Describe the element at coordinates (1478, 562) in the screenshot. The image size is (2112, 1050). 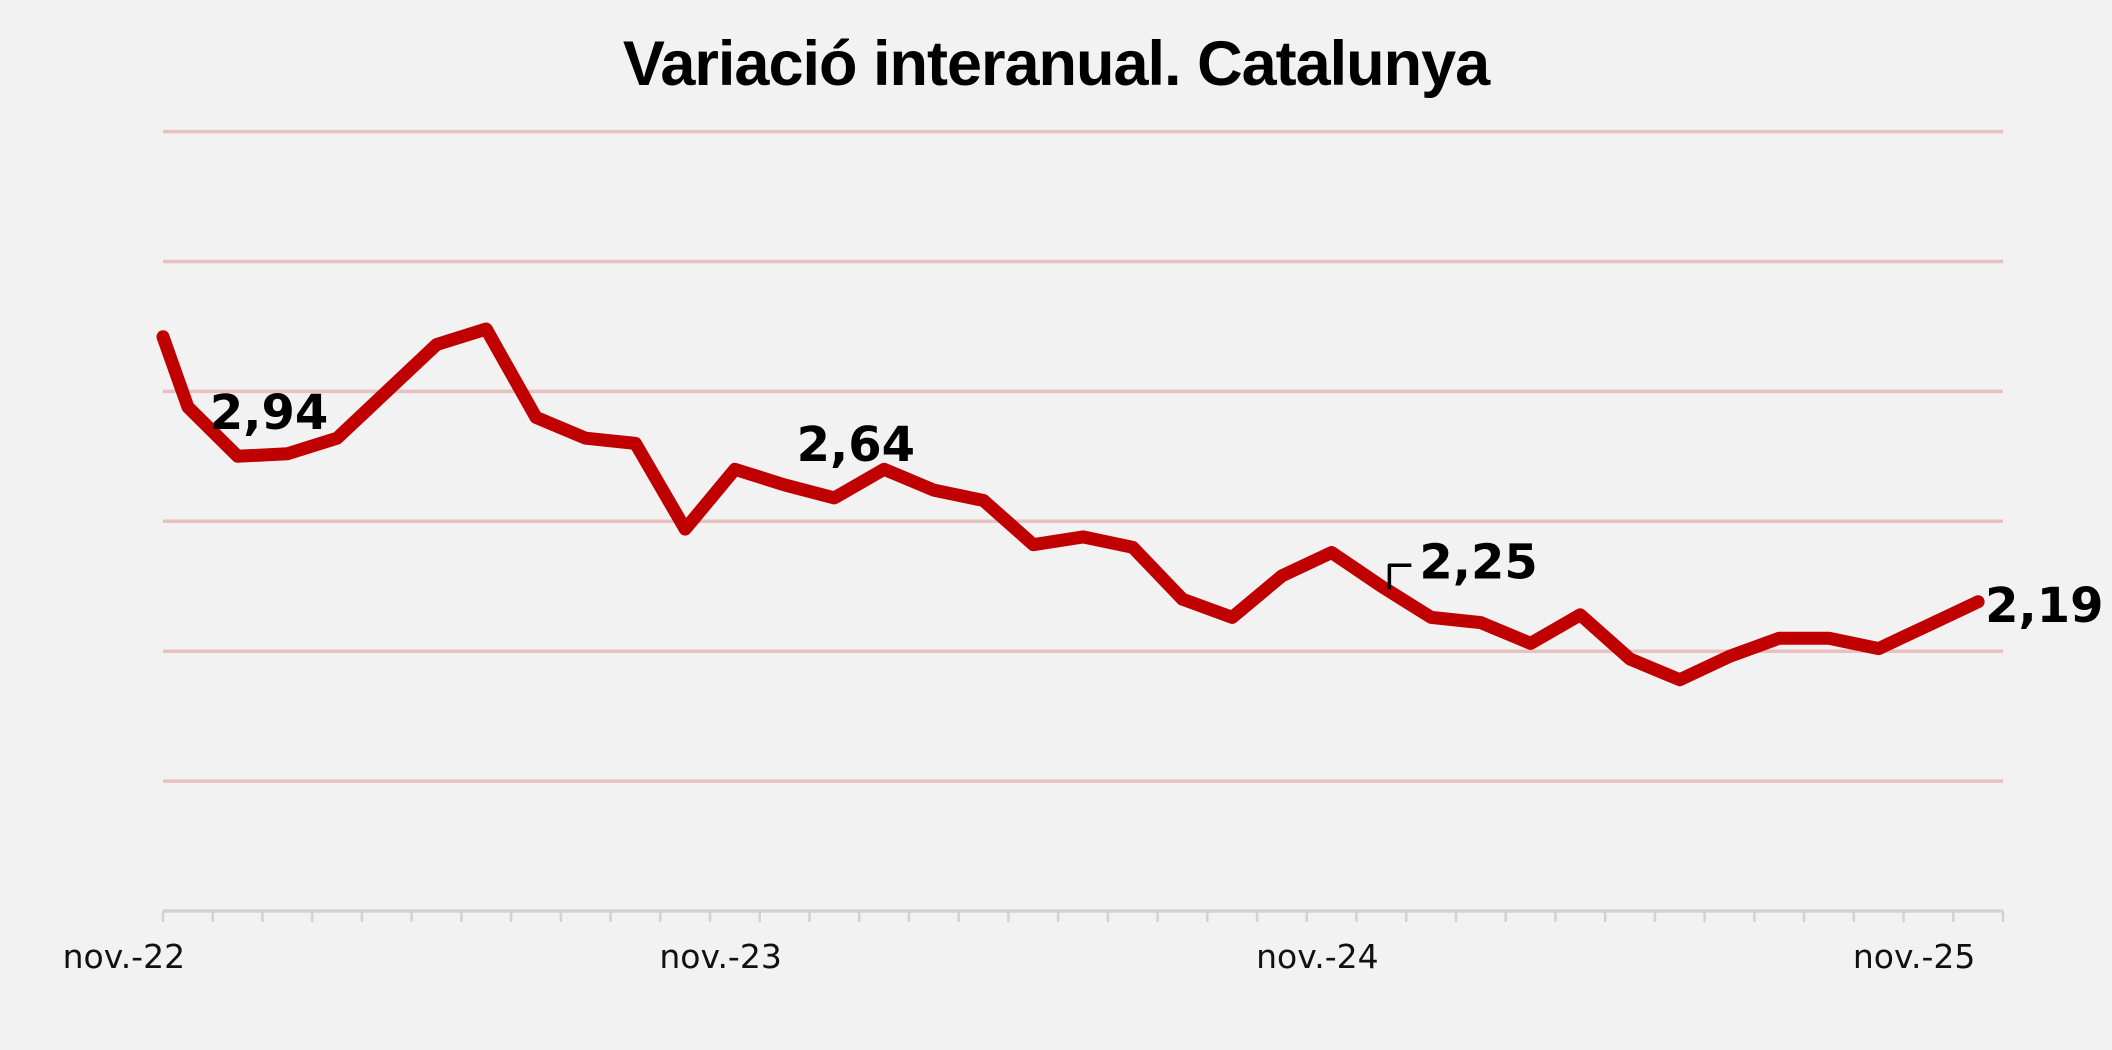
I see `data-label: 2,25` at that location.